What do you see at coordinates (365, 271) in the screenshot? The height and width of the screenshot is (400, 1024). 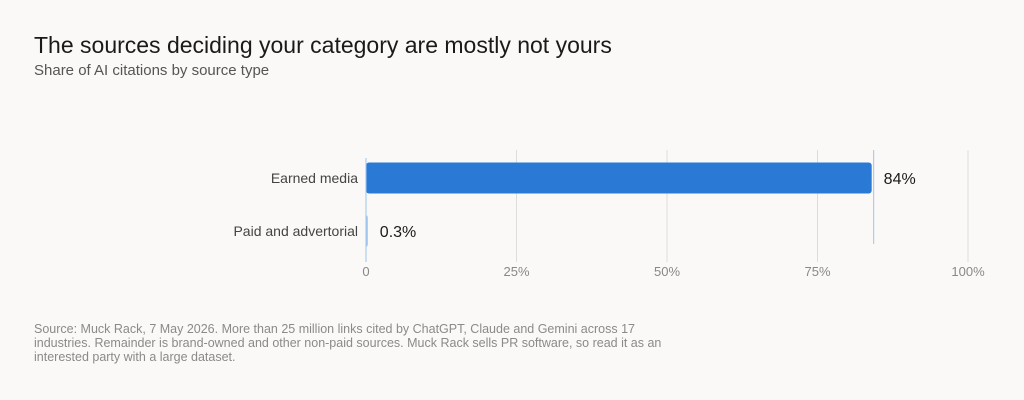 I see `x-tick-label: 0` at bounding box center [365, 271].